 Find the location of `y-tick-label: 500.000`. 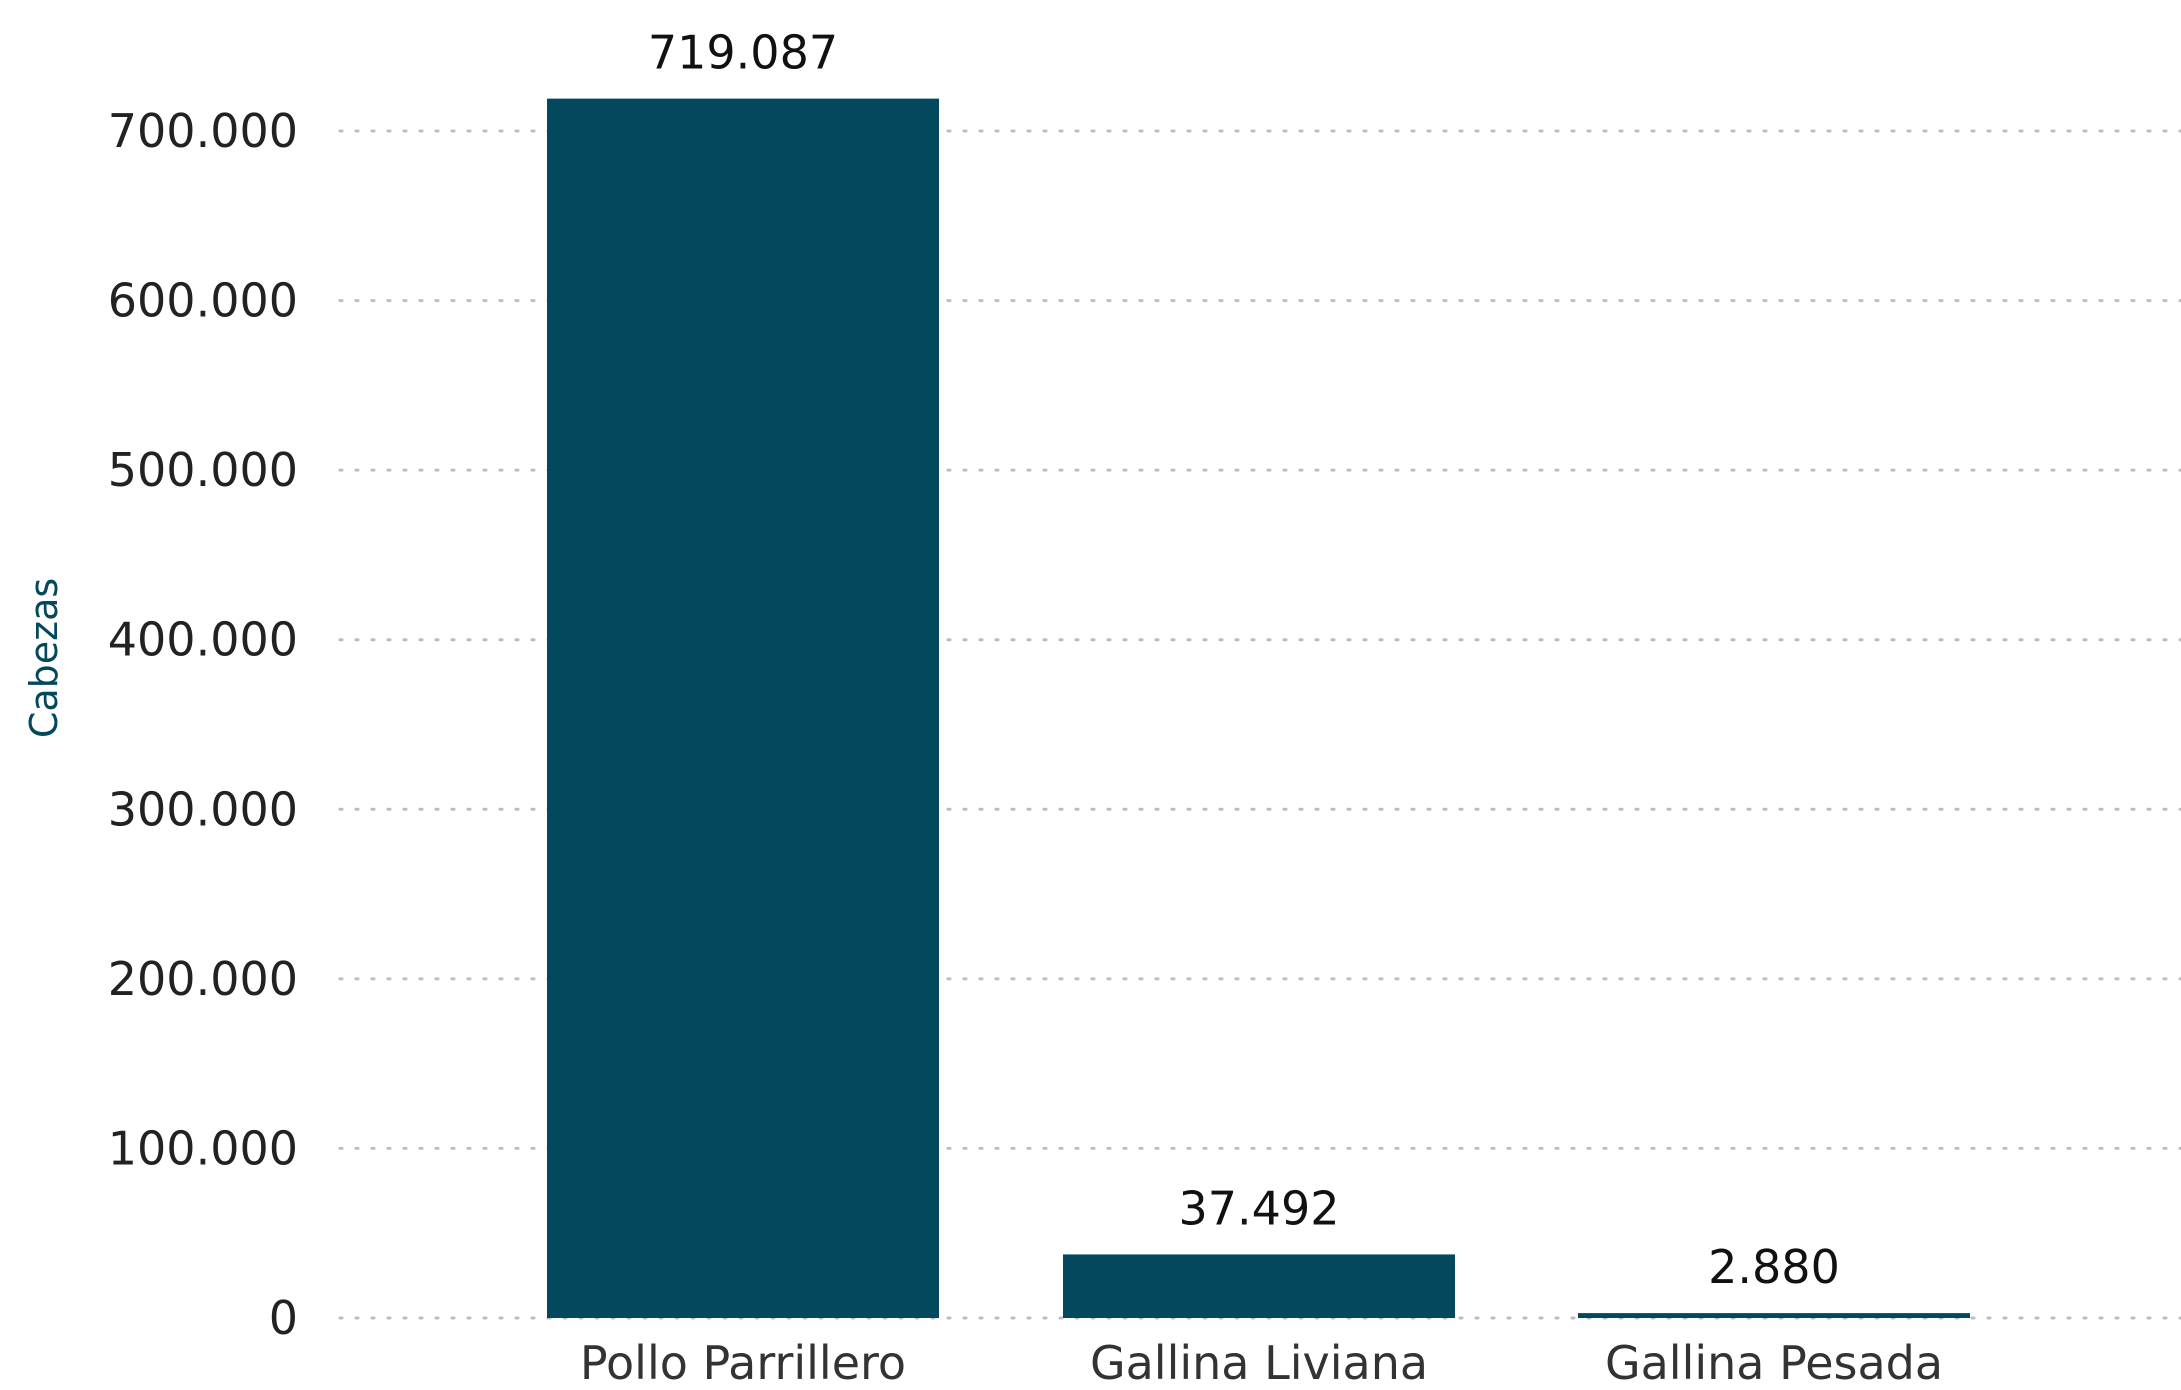

y-tick-label: 500.000 is located at coordinates (203, 470).